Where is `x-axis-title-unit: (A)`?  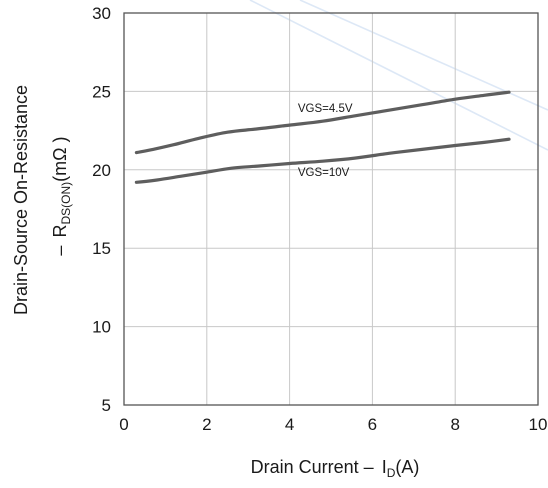
x-axis-title-unit: (A) is located at coordinates (407, 467).